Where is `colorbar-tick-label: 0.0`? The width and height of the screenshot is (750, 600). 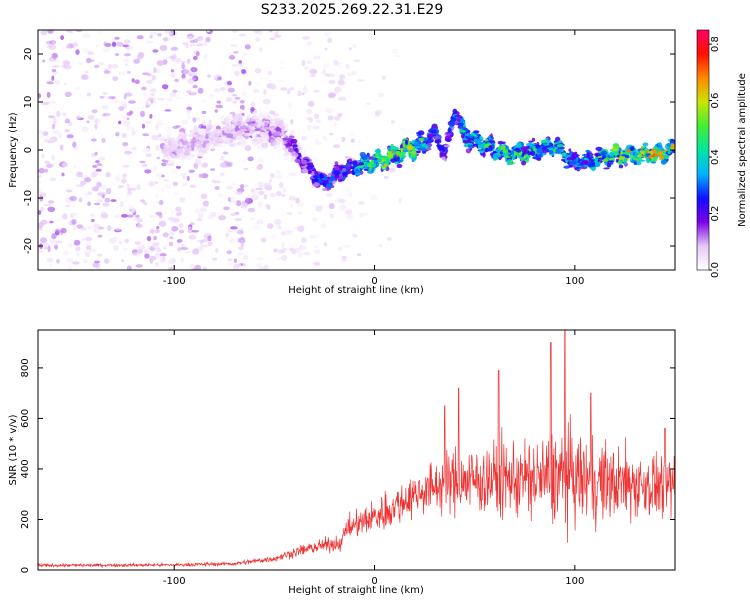 colorbar-tick-label: 0.0 is located at coordinates (715, 270).